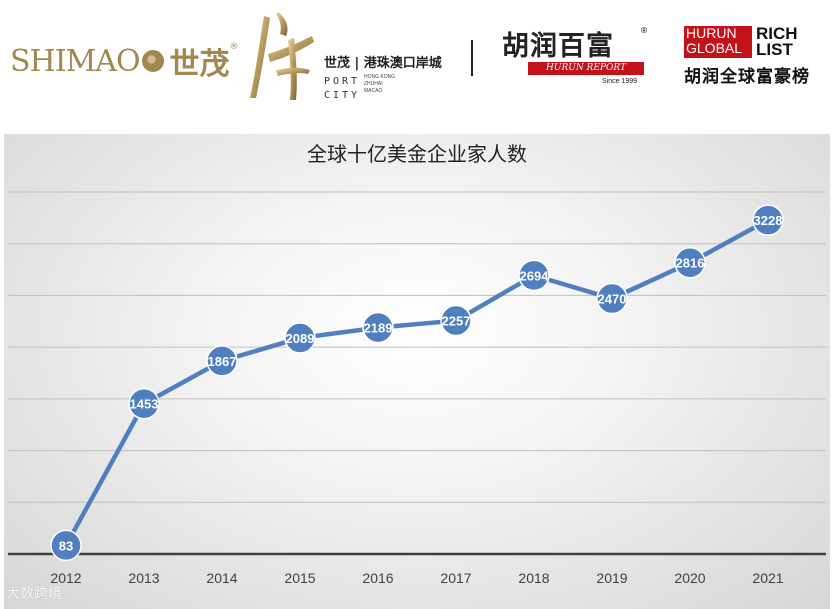  What do you see at coordinates (373, 91) in the screenshot?
I see `port-city-small-mo: MACAO` at bounding box center [373, 91].